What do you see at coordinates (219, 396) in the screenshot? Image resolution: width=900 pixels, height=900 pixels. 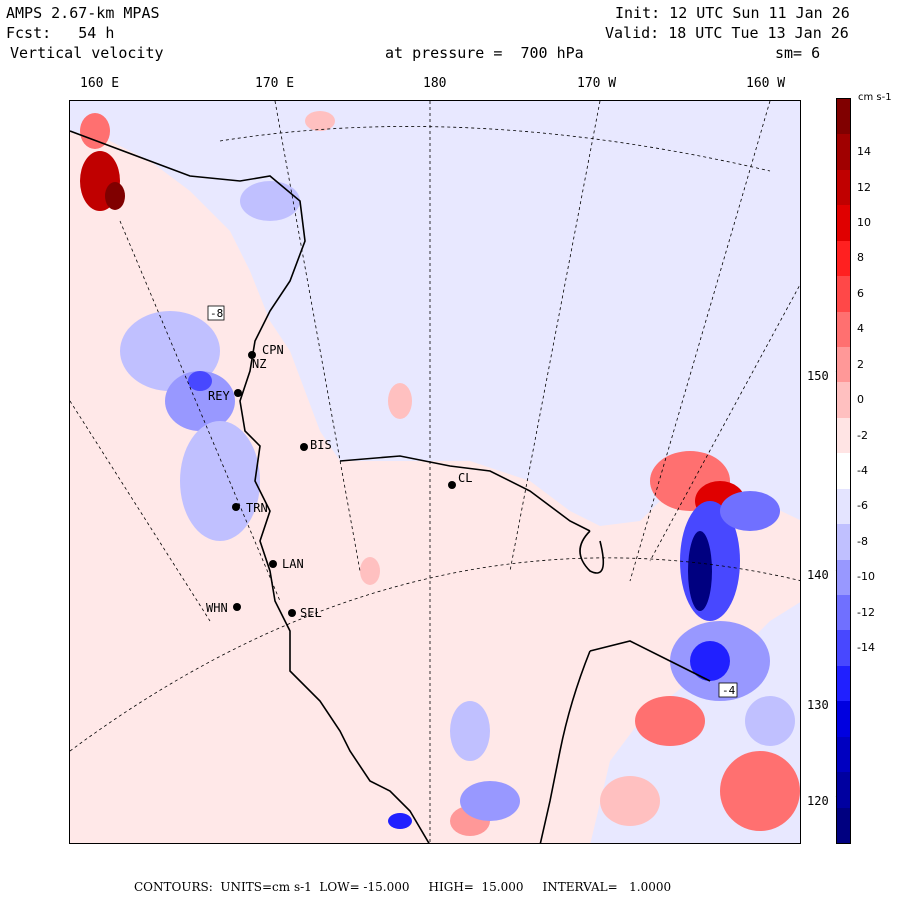 I see `station-label-rey: REY` at bounding box center [219, 396].